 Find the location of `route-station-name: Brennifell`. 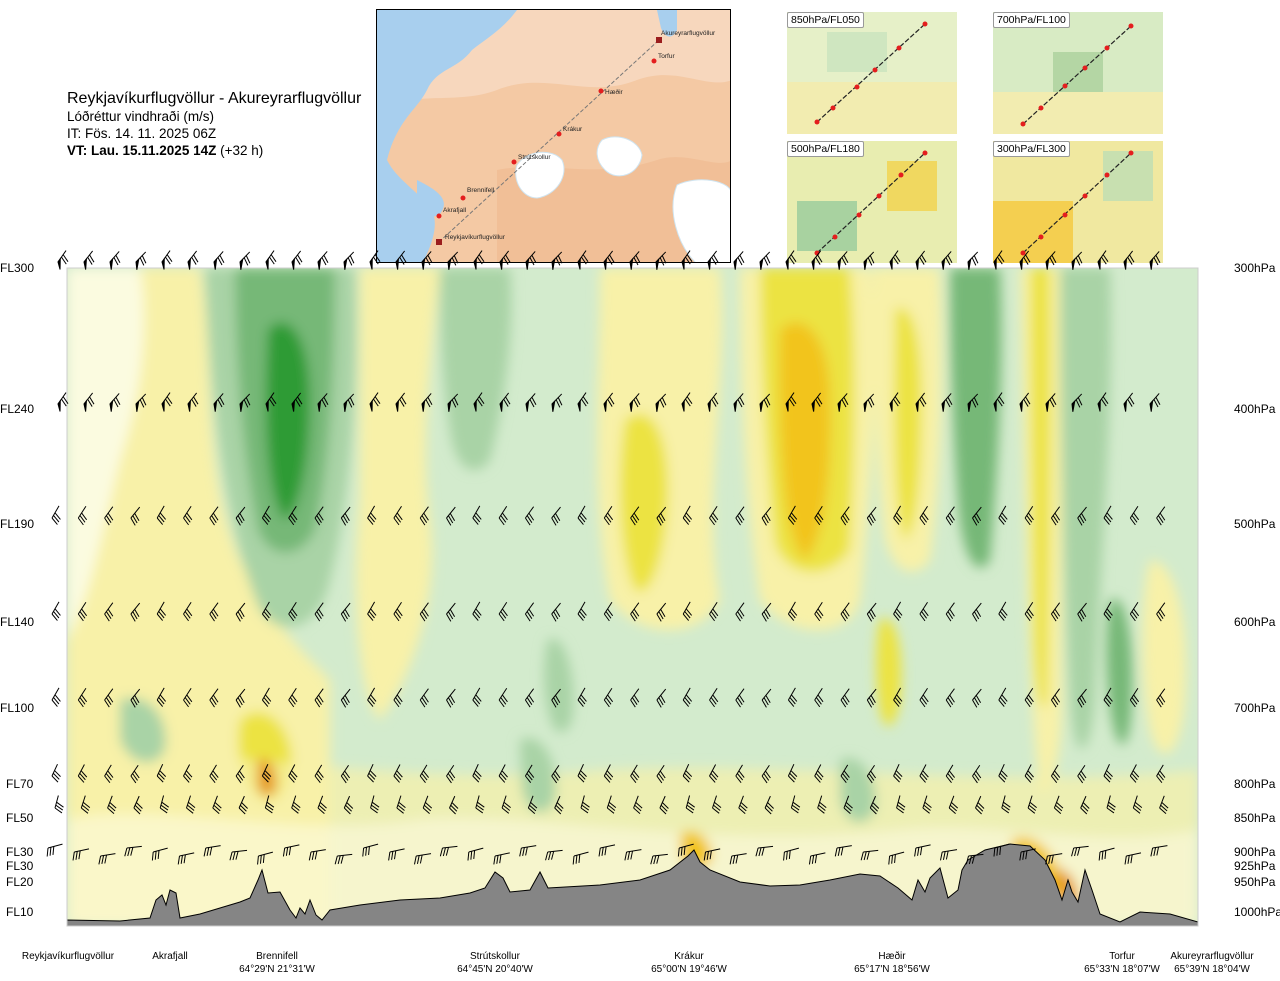

route-station-name: Brennifell is located at coordinates (277, 956).